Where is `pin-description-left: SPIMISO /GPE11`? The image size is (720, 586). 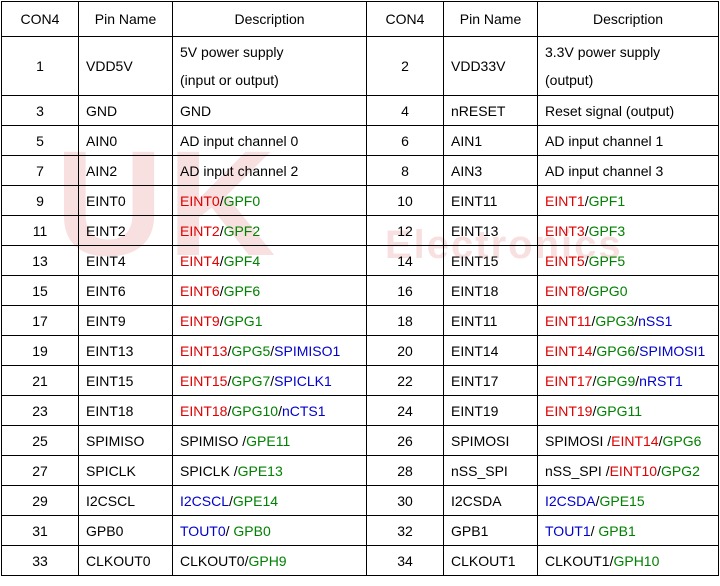 pin-description-left: SPIMISO /GPE11 is located at coordinates (269, 440).